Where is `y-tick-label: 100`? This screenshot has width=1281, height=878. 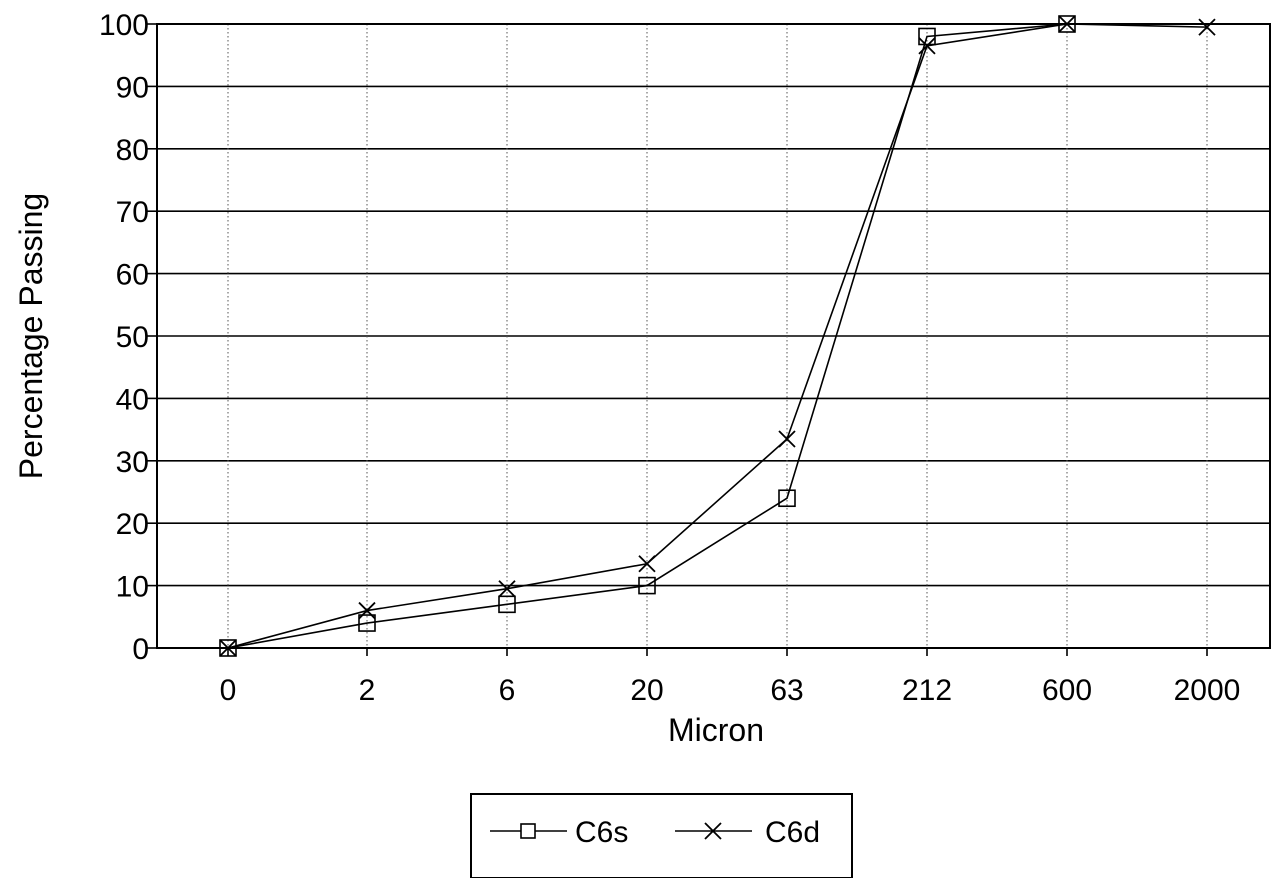 y-tick-label: 100 is located at coordinates (124, 25).